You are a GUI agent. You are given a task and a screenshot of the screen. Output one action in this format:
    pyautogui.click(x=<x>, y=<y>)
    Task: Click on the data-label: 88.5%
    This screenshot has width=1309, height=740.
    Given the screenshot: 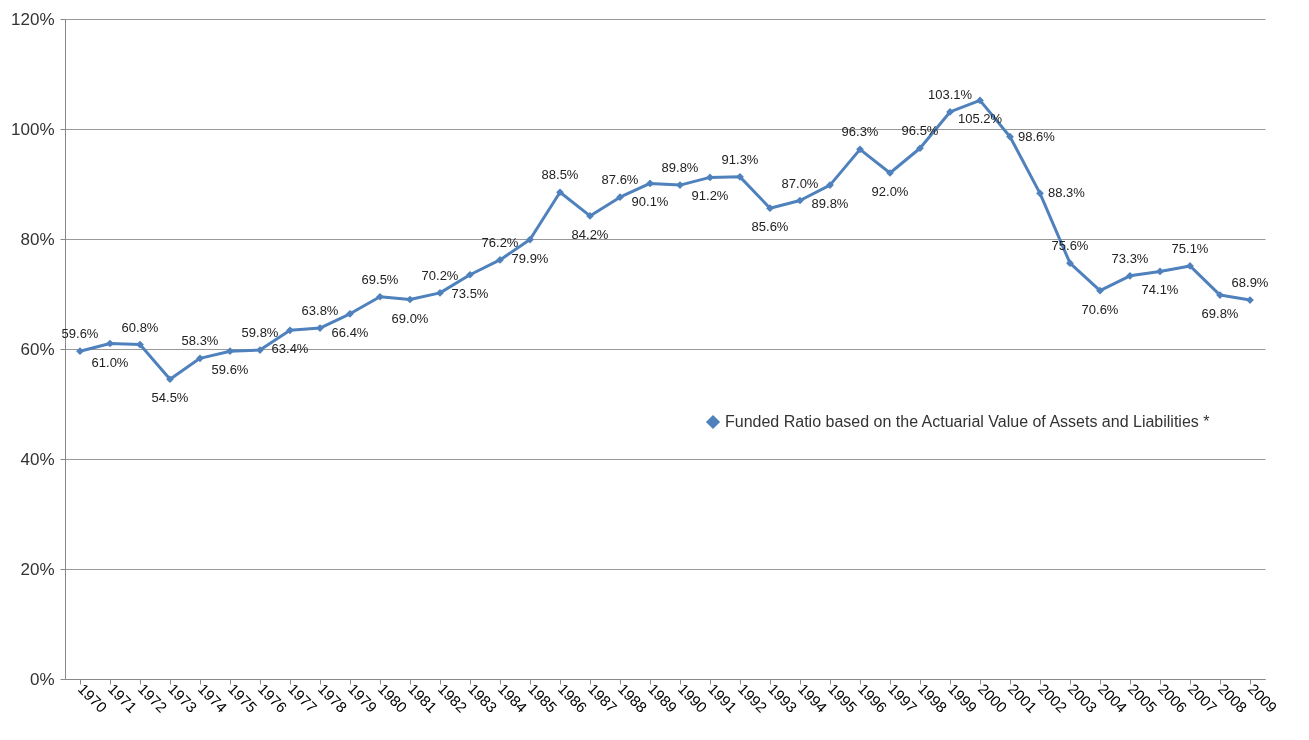 What is the action you would take?
    pyautogui.click(x=560, y=175)
    